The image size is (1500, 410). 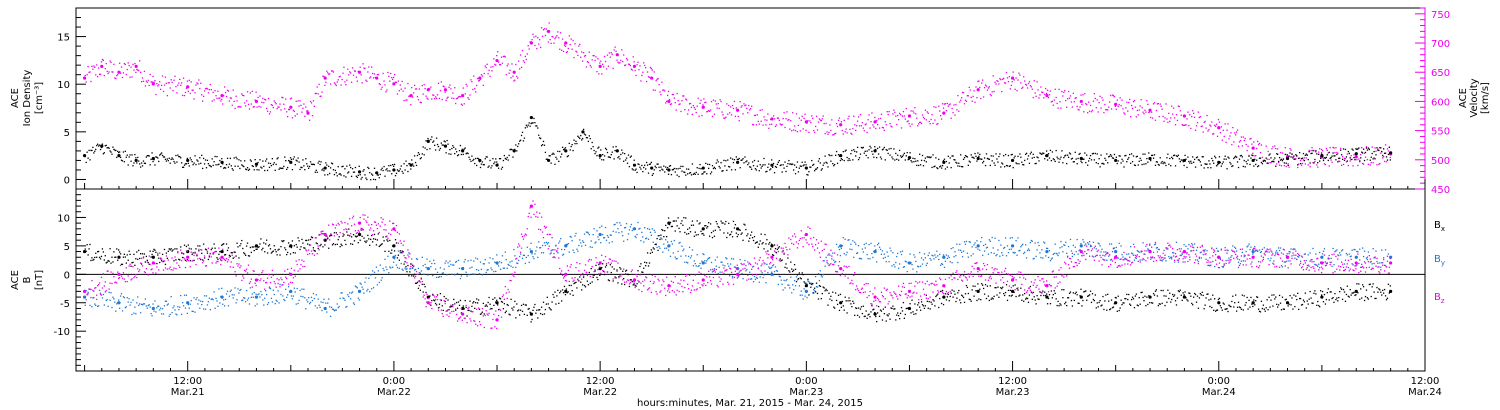 What do you see at coordinates (652, 168) in the screenshot?
I see `ion-density-point` at bounding box center [652, 168].